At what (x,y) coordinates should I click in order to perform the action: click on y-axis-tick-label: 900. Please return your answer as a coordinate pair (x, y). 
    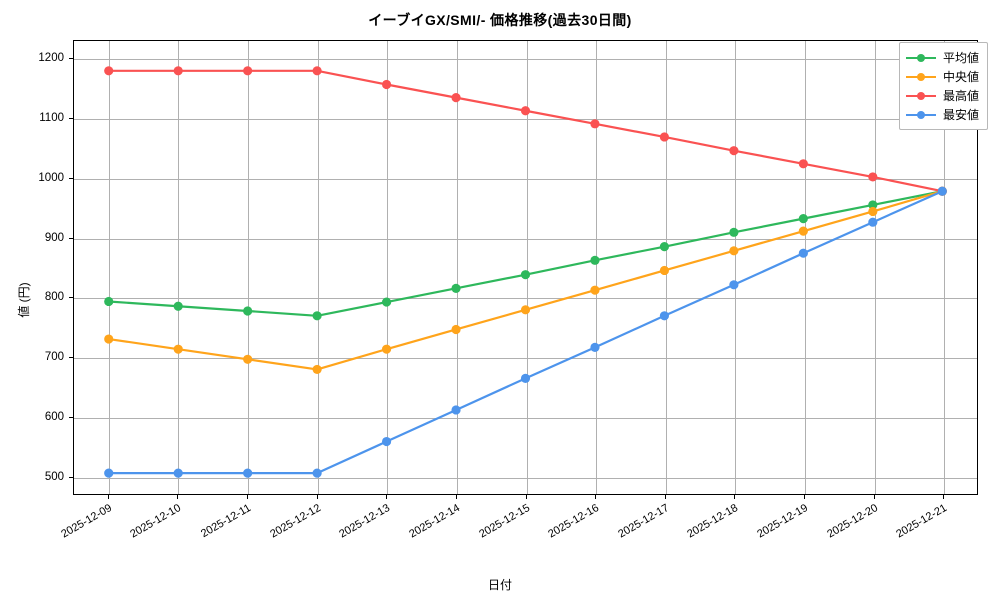
    Looking at the image, I should click on (54, 237).